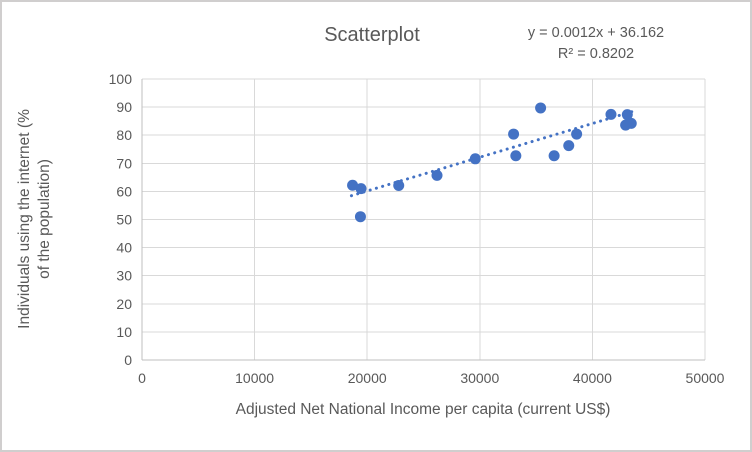 The image size is (752, 452). I want to click on x-tick-label: 30000, so click(479, 378).